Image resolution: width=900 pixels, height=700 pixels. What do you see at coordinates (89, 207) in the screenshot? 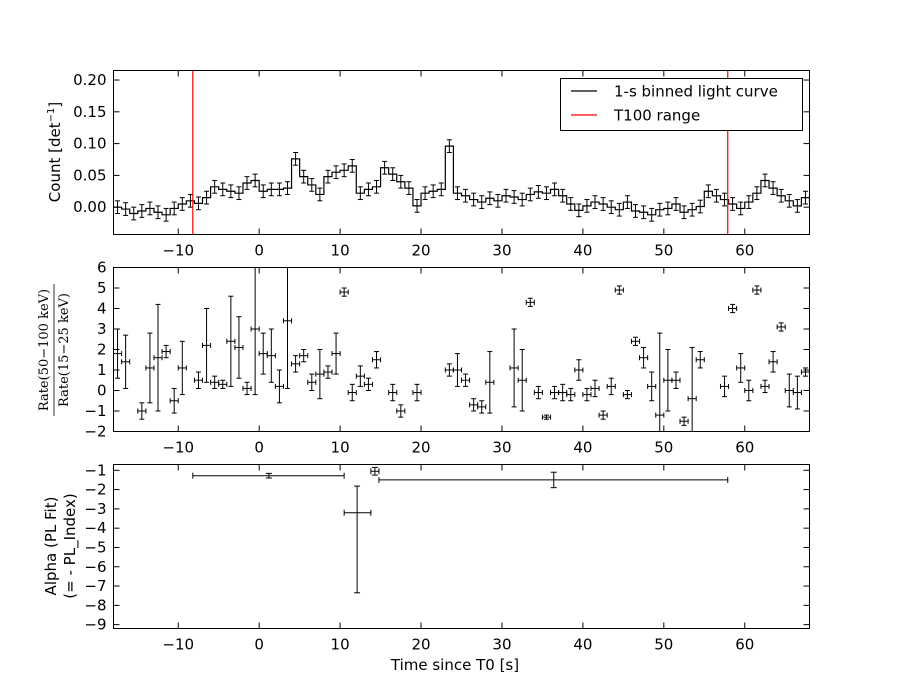
I see `y-tick-label: 0.00` at bounding box center [89, 207].